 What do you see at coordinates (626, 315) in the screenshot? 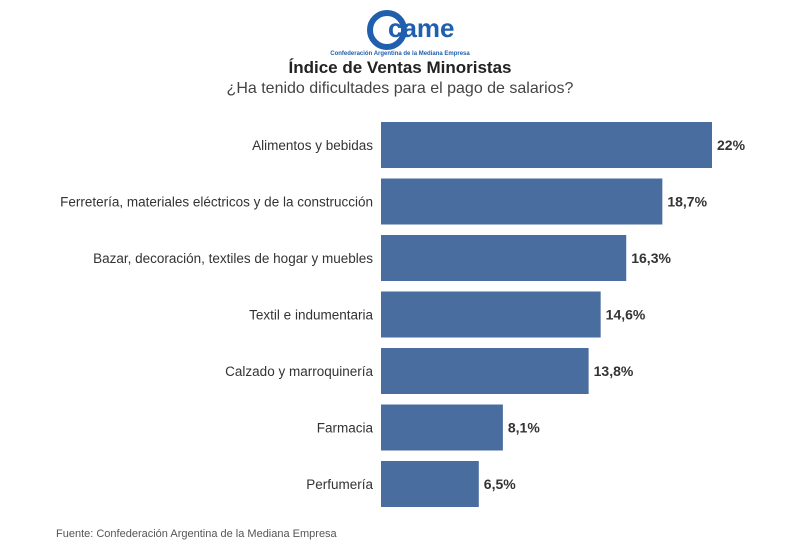
I see `value-label-textil-e-indumentaria: 14,6%` at bounding box center [626, 315].